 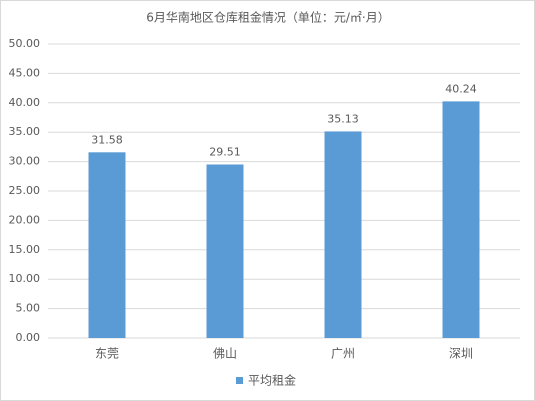 What do you see at coordinates (343, 354) in the screenshot?
I see `x-tick-label: 广州` at bounding box center [343, 354].